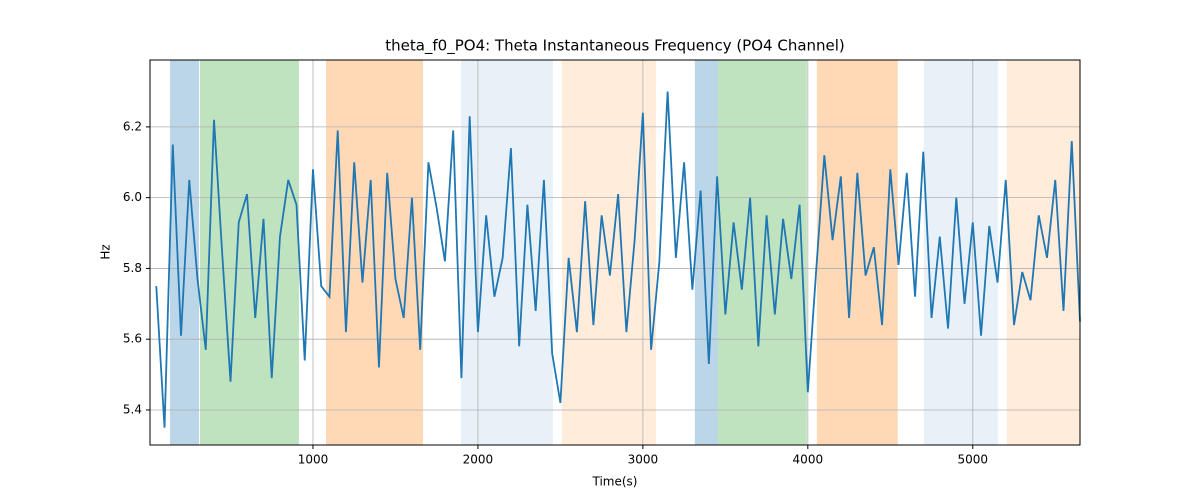 Image resolution: width=1200 pixels, height=504 pixels. Describe the element at coordinates (808, 460) in the screenshot. I see `x-tick-label: 4000` at that location.